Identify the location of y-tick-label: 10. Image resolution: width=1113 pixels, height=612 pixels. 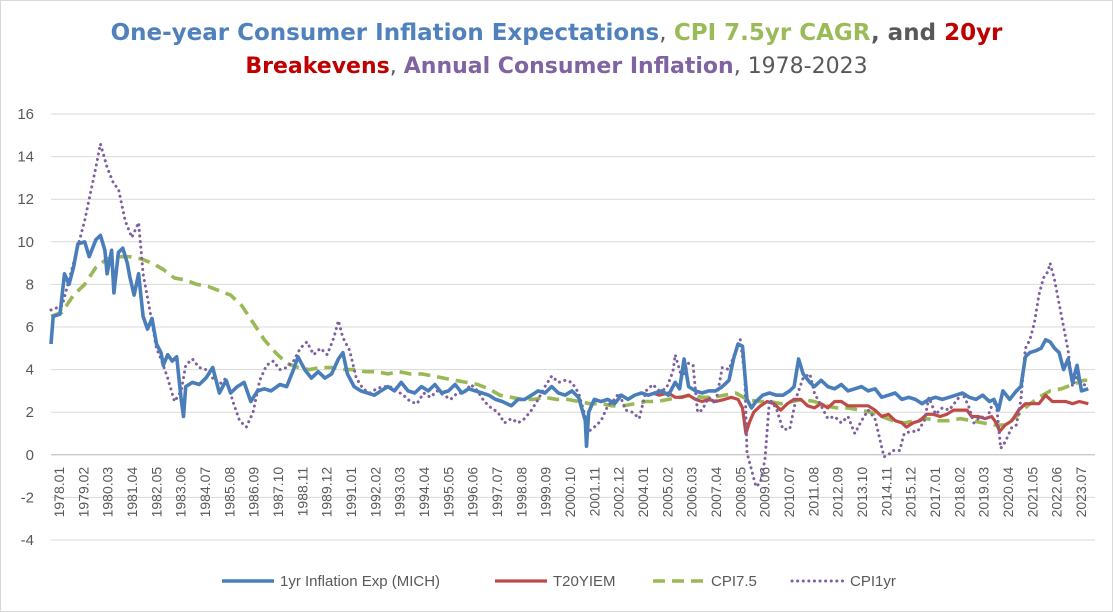
(25, 242).